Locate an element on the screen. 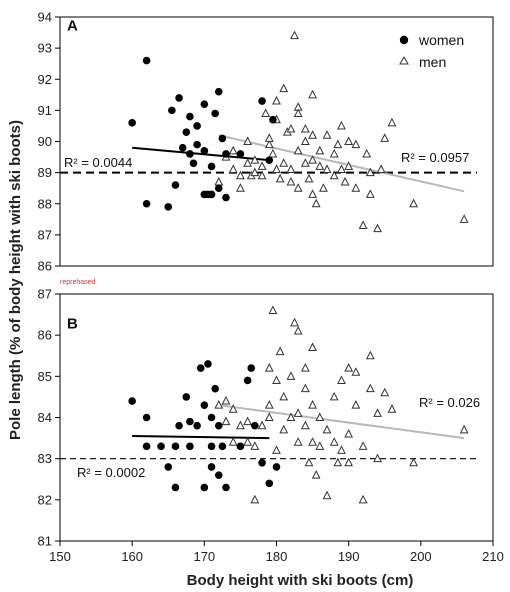  x-tick-label: 160 is located at coordinates (132, 556).